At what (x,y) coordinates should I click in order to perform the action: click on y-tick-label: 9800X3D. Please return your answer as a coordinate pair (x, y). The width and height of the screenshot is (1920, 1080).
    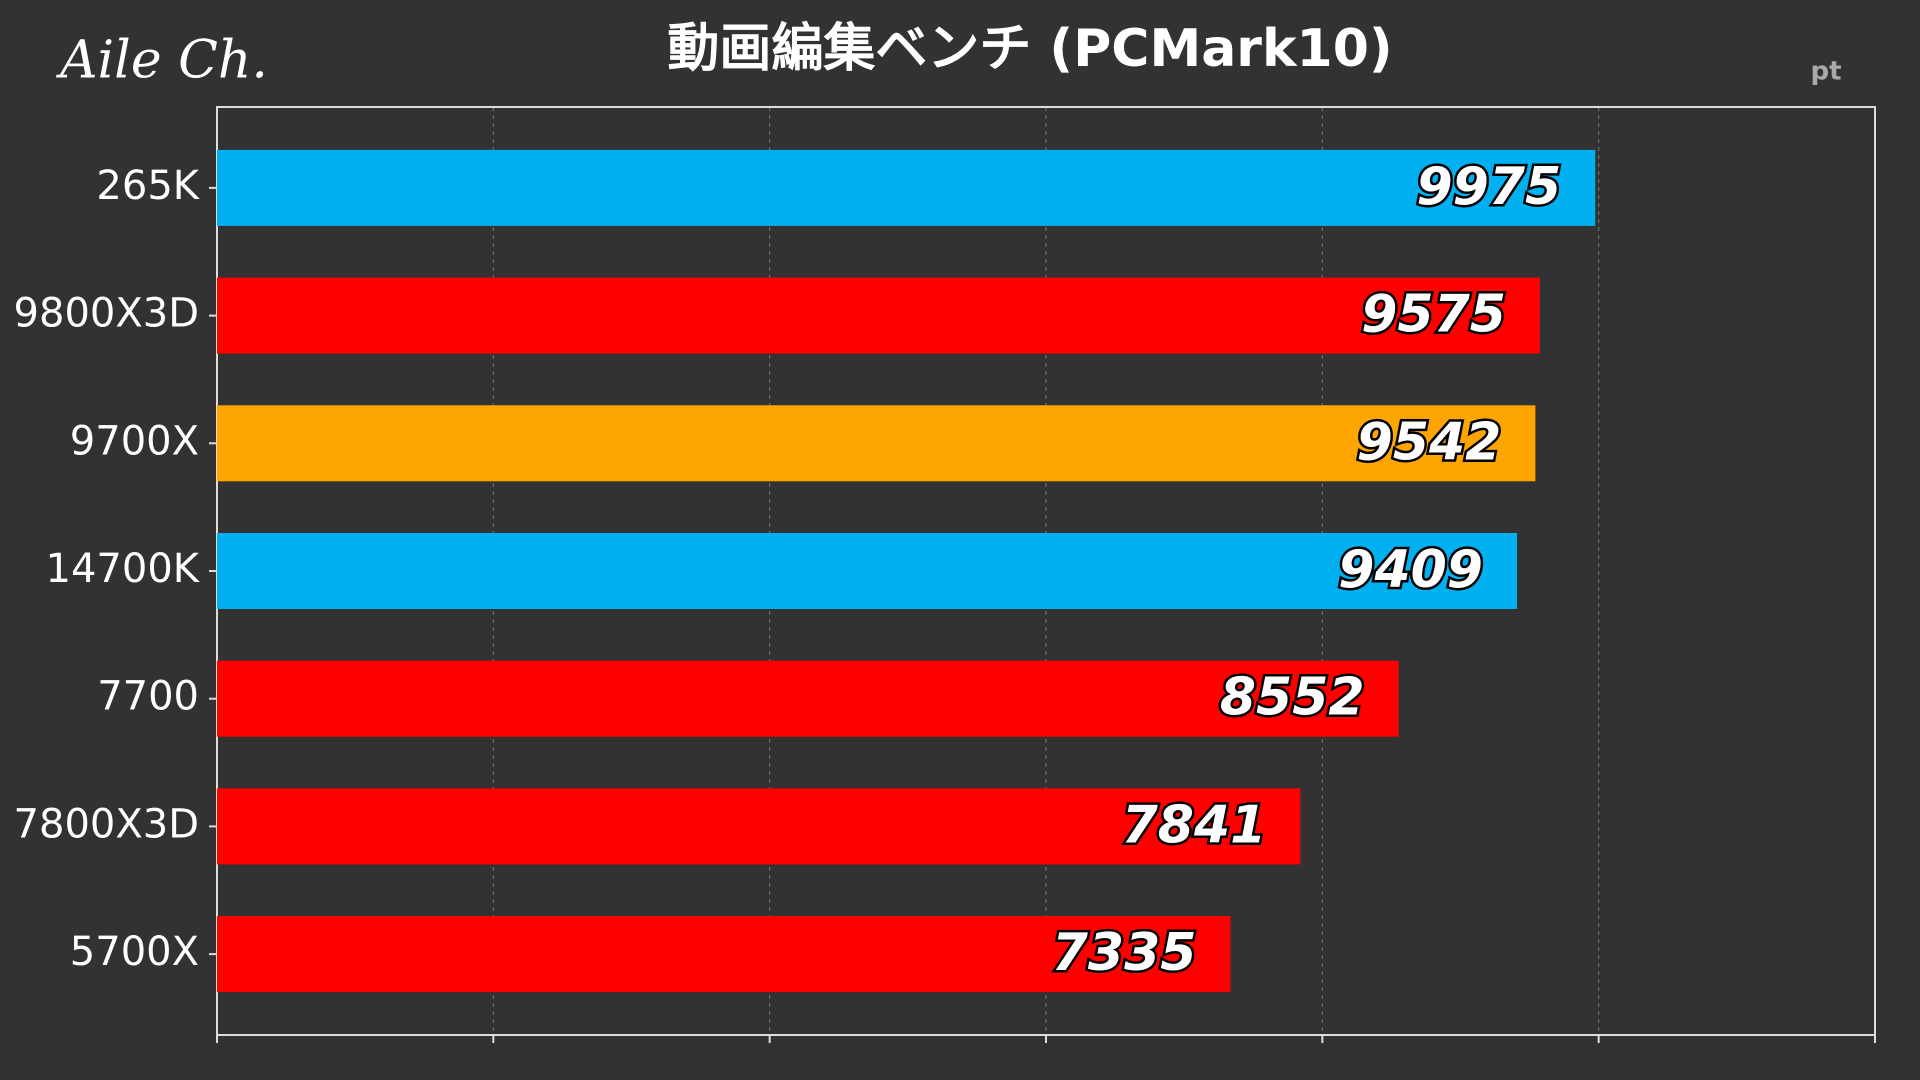
    Looking at the image, I should click on (106, 314).